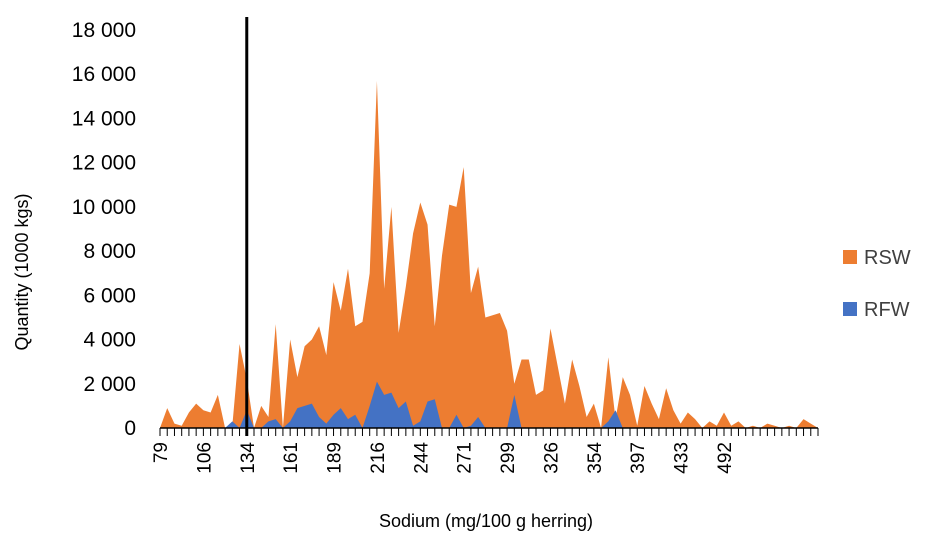 This screenshot has width=946, height=540. I want to click on x-tick-label: 134, so click(248, 458).